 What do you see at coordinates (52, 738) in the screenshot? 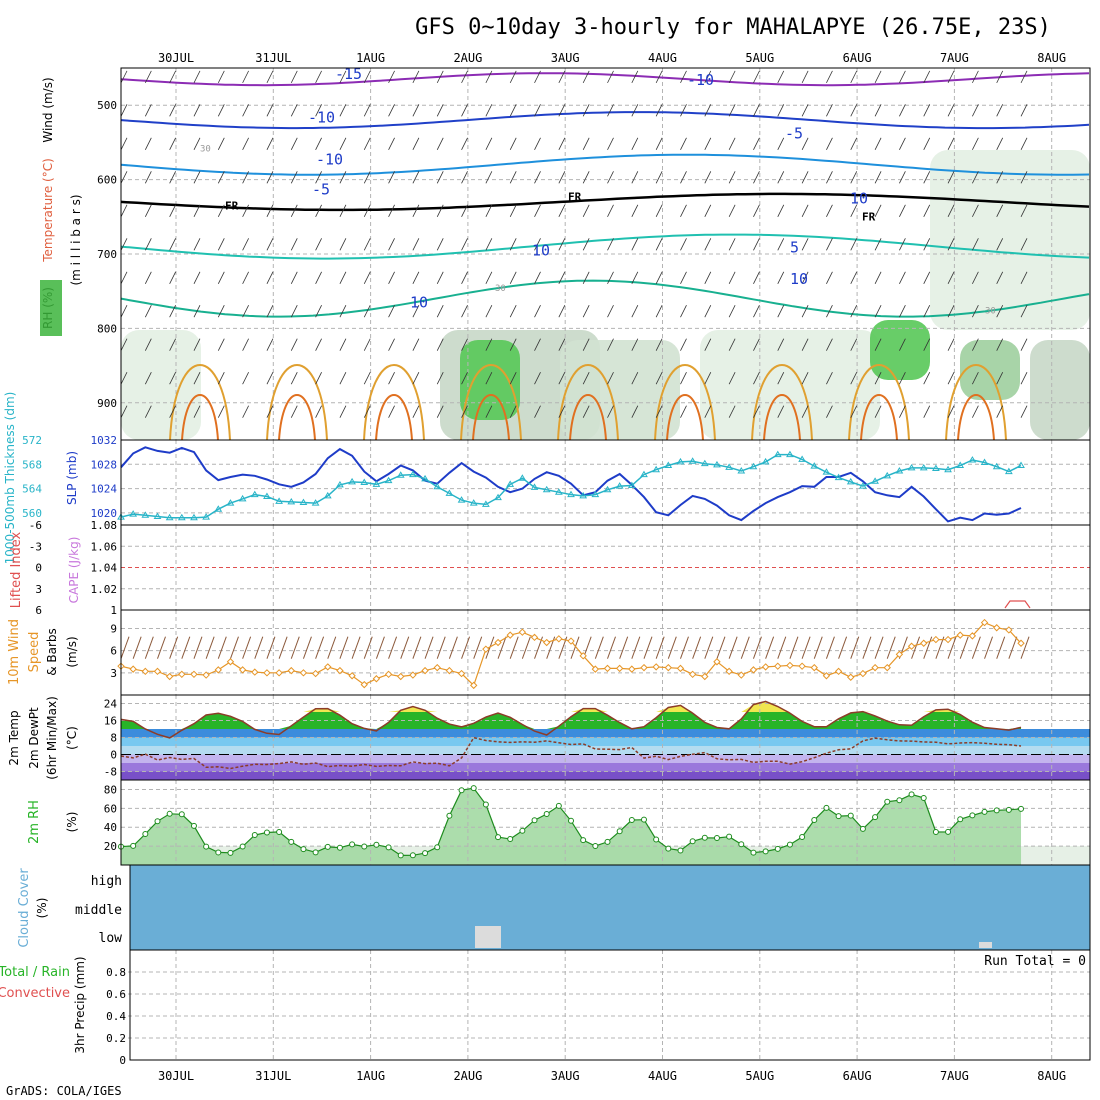
I see `temp-axis-label-line3: (6hr Min/Max)` at bounding box center [52, 738].